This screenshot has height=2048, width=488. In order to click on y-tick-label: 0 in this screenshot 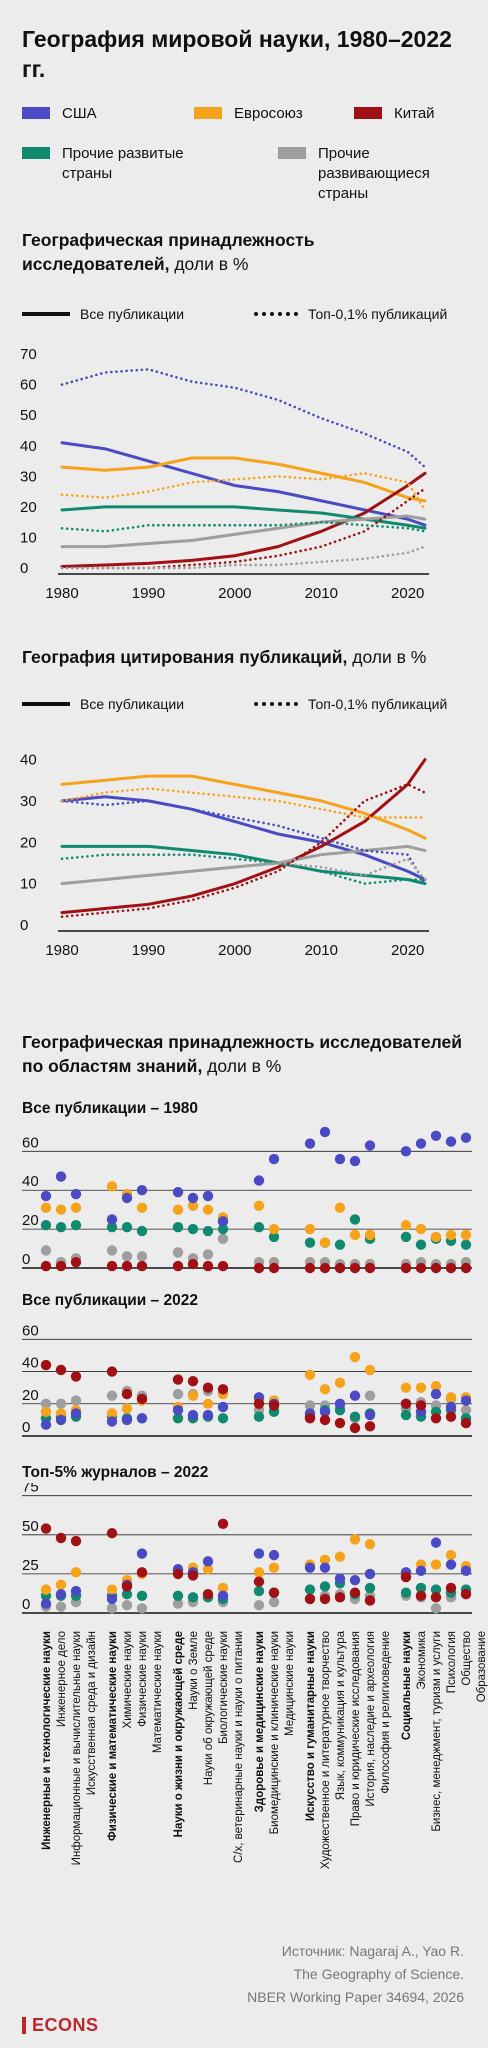, I will do `click(26, 1427)`.